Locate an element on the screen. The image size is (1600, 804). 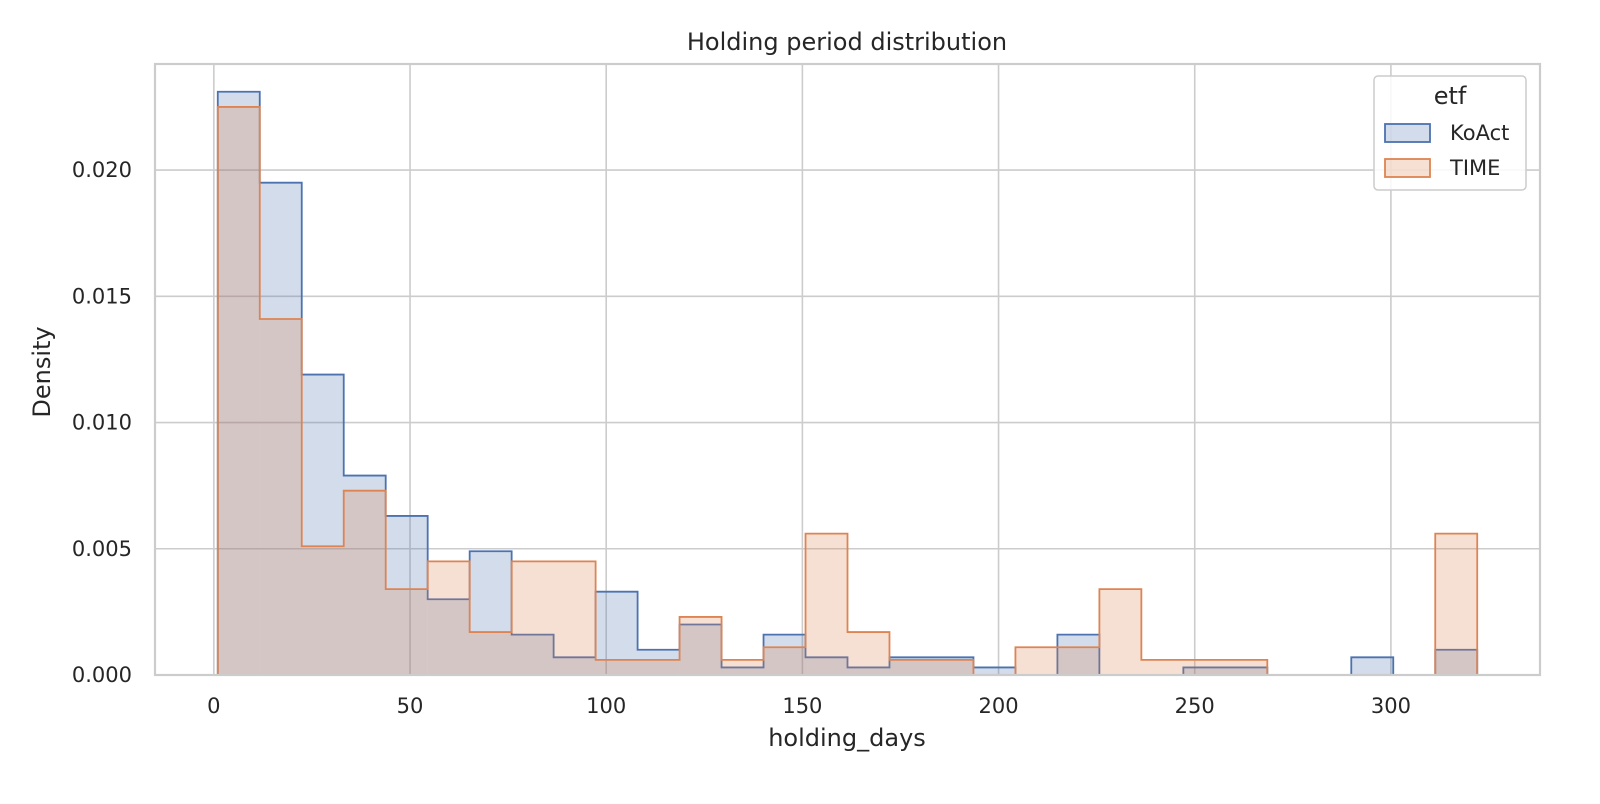
y-tick-label: 0.010 is located at coordinates (102, 423).